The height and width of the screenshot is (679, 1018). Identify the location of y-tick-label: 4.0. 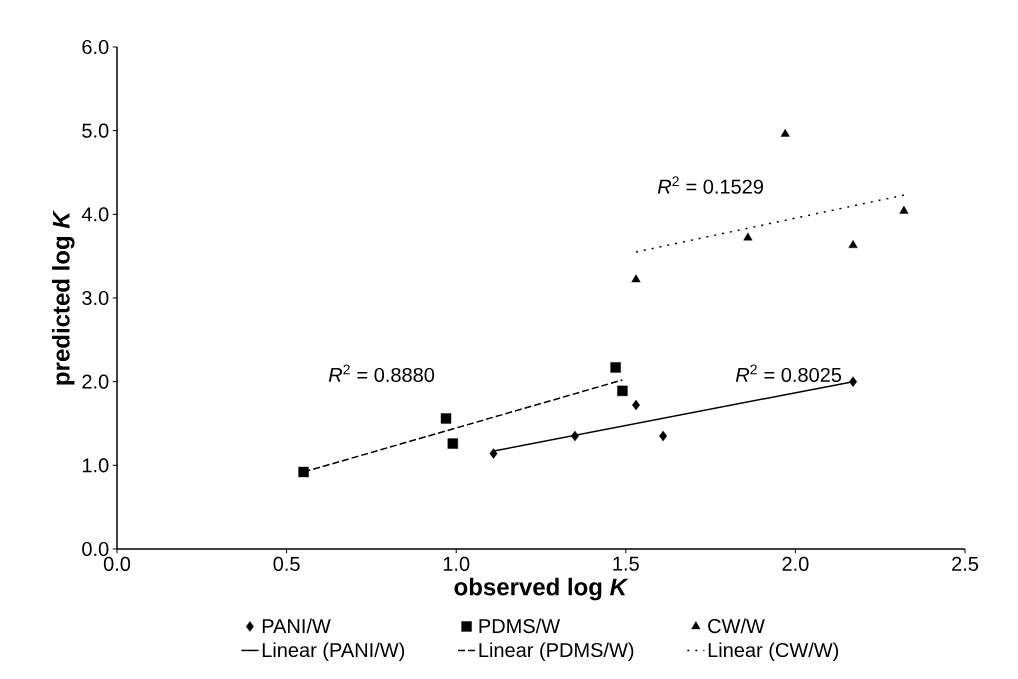
(95, 214).